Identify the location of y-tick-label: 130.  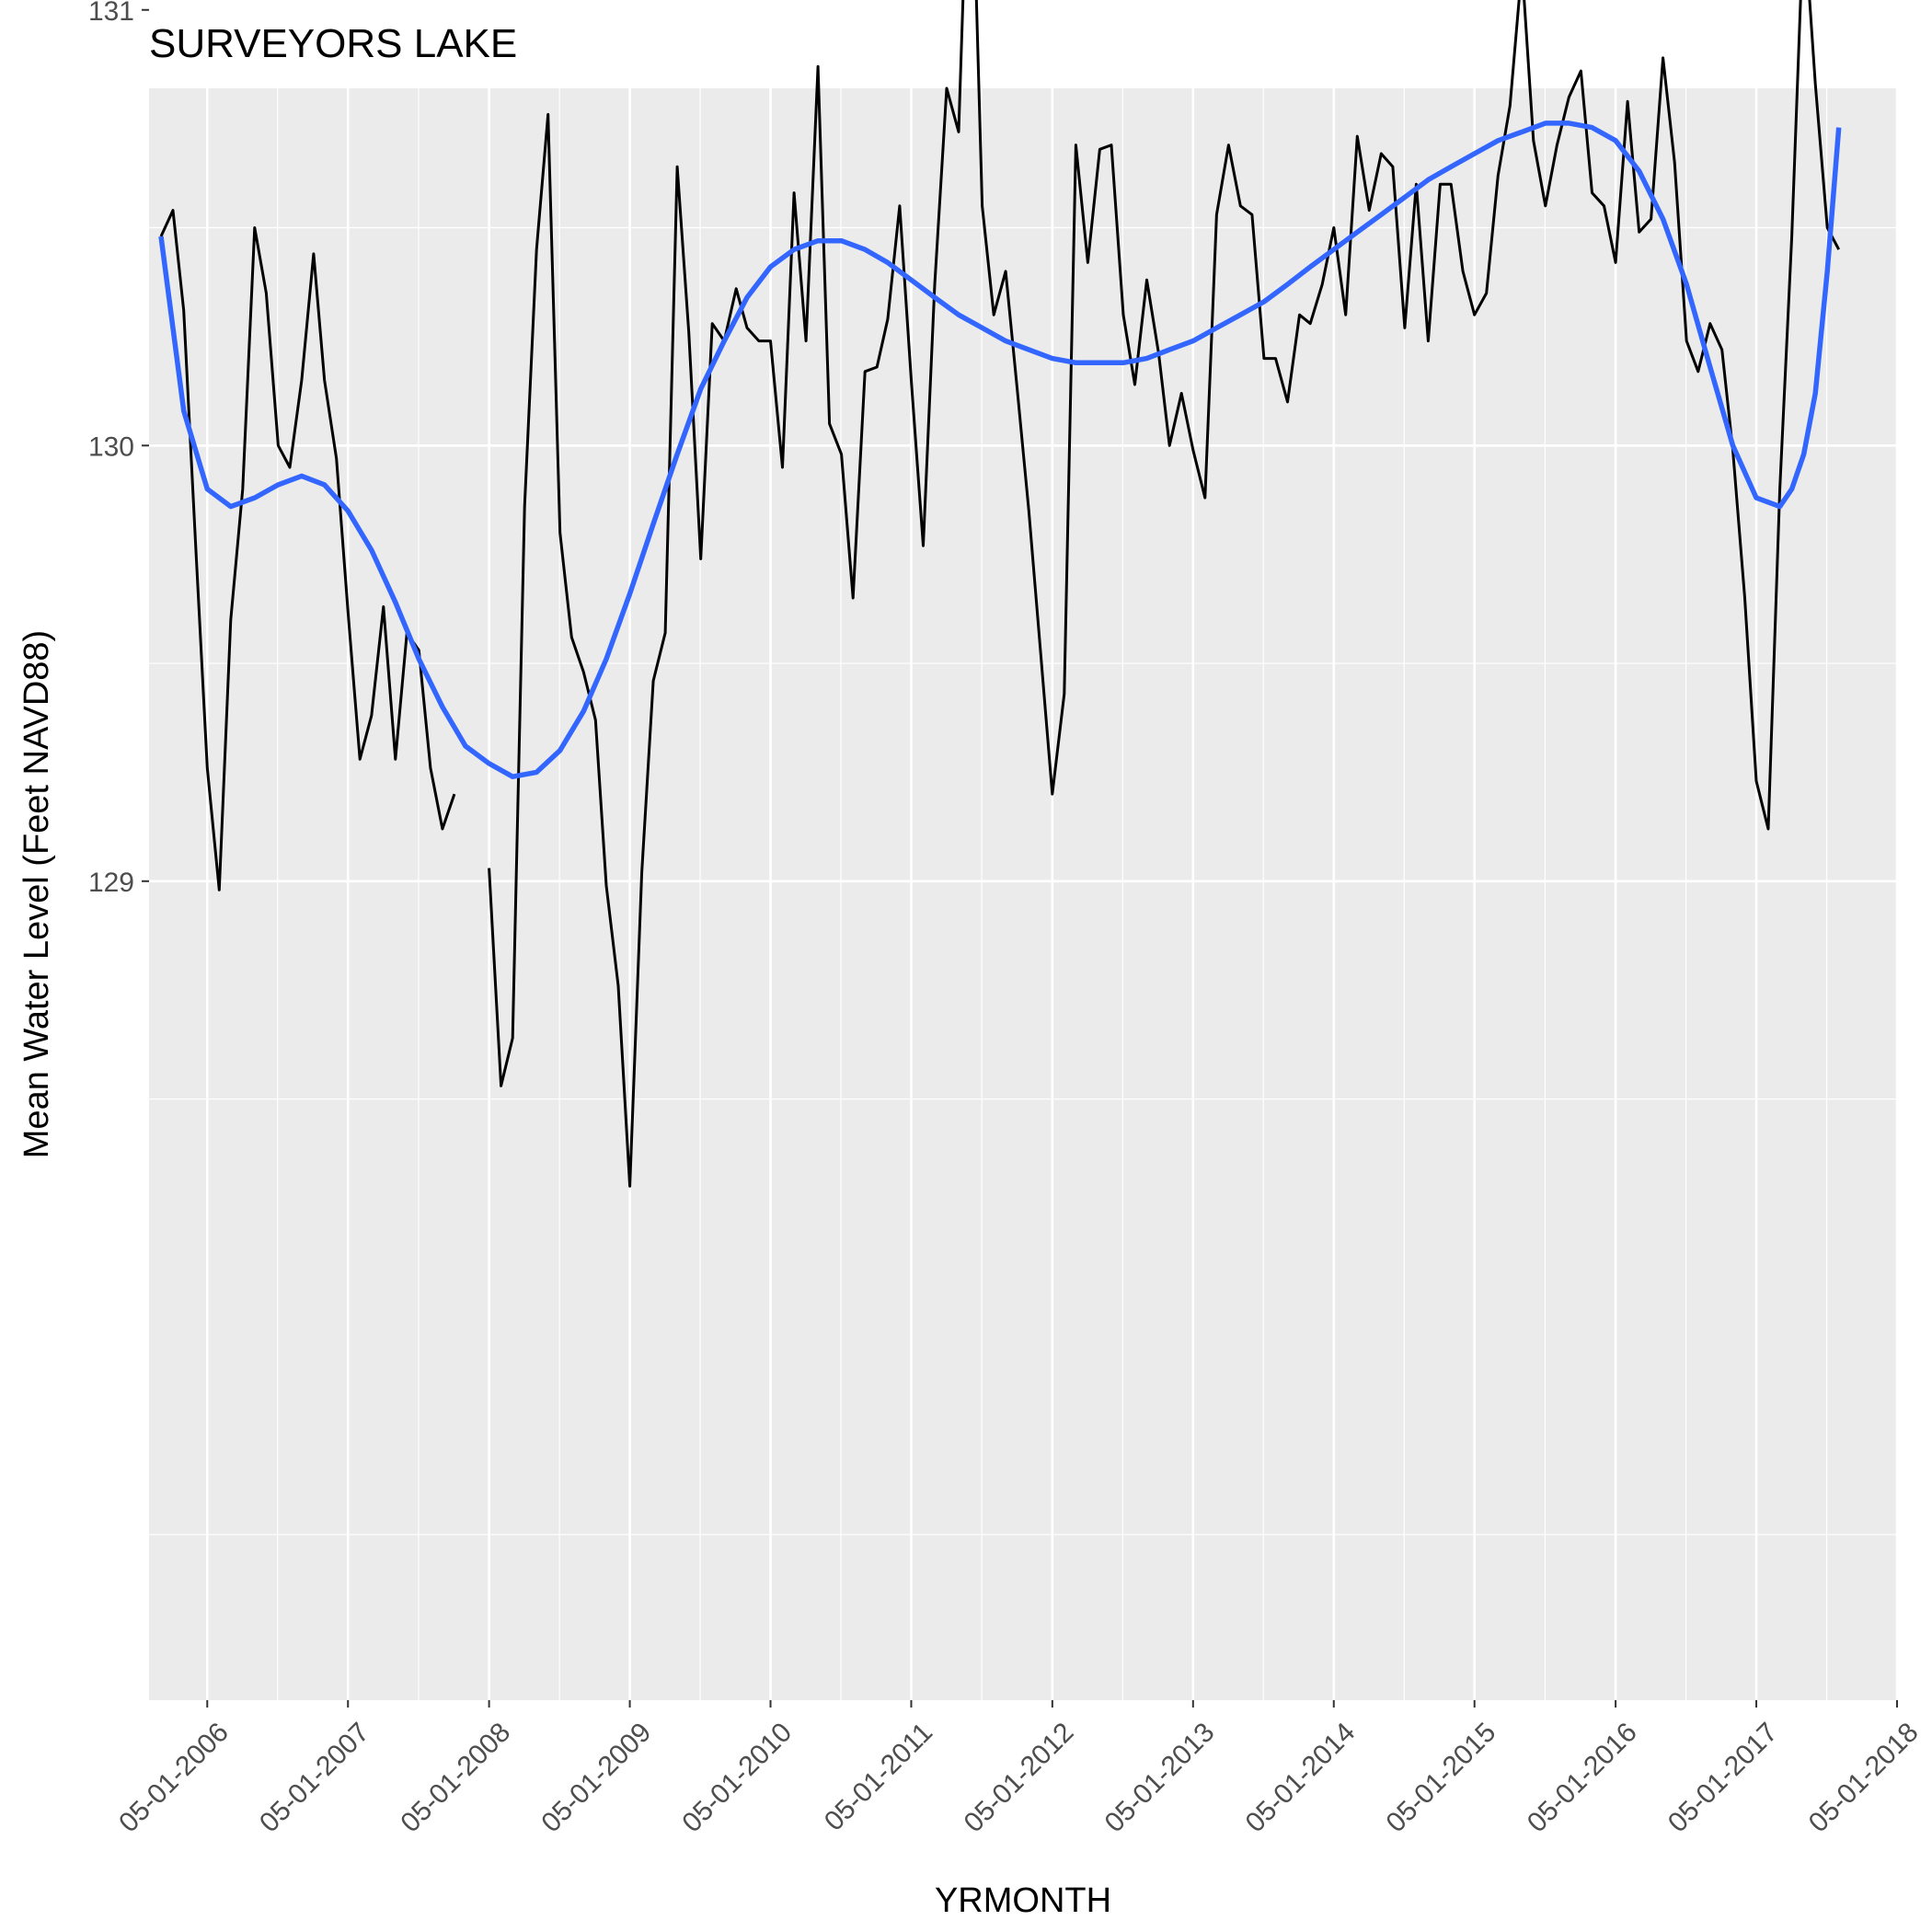
(111, 446).